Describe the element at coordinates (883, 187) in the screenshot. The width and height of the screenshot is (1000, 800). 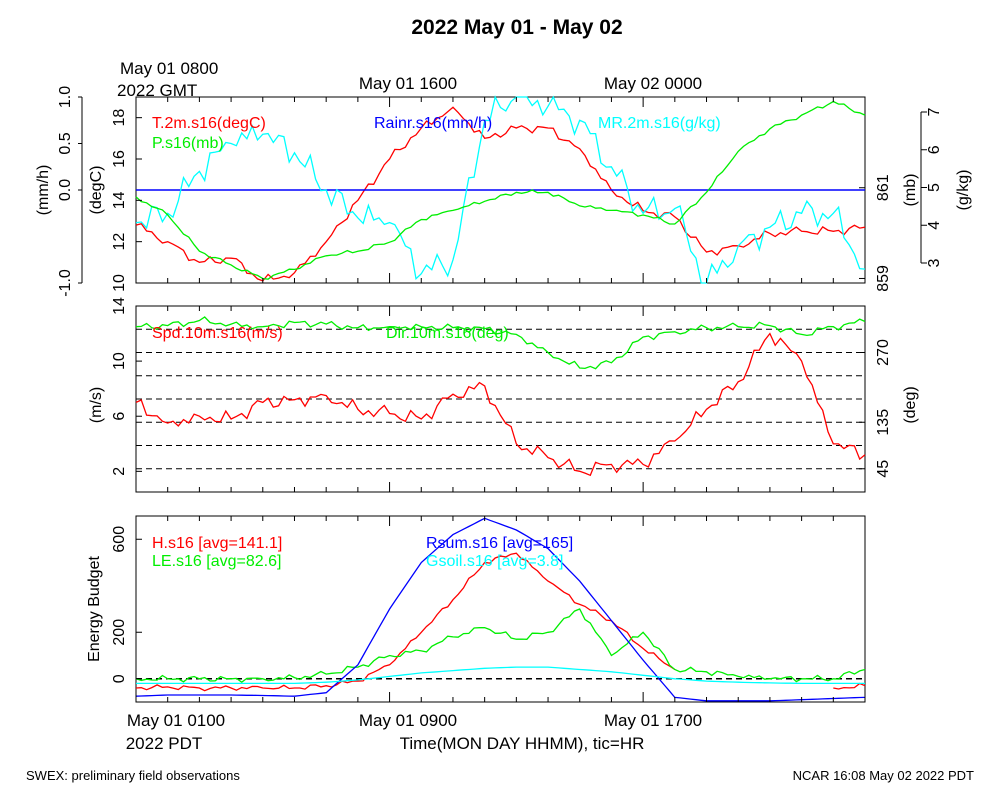
I see `tick-label-mb-1: 861` at that location.